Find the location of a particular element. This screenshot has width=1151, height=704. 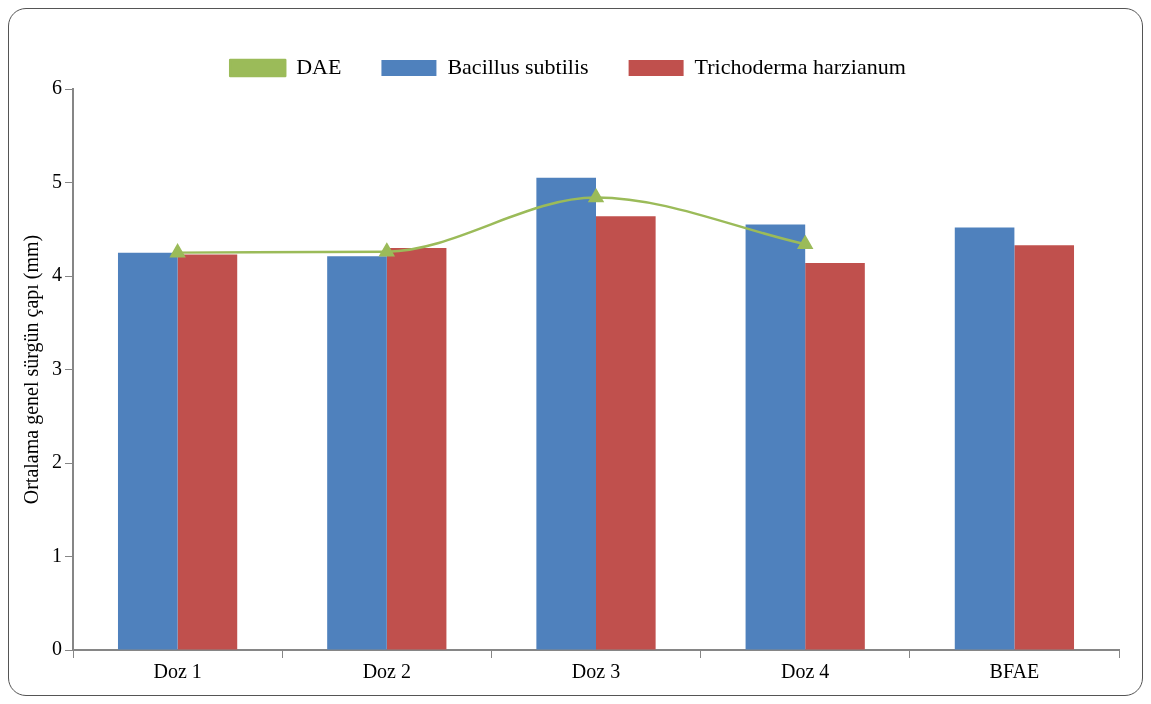

legend-label: Trichoderma harzianum is located at coordinates (800, 66).